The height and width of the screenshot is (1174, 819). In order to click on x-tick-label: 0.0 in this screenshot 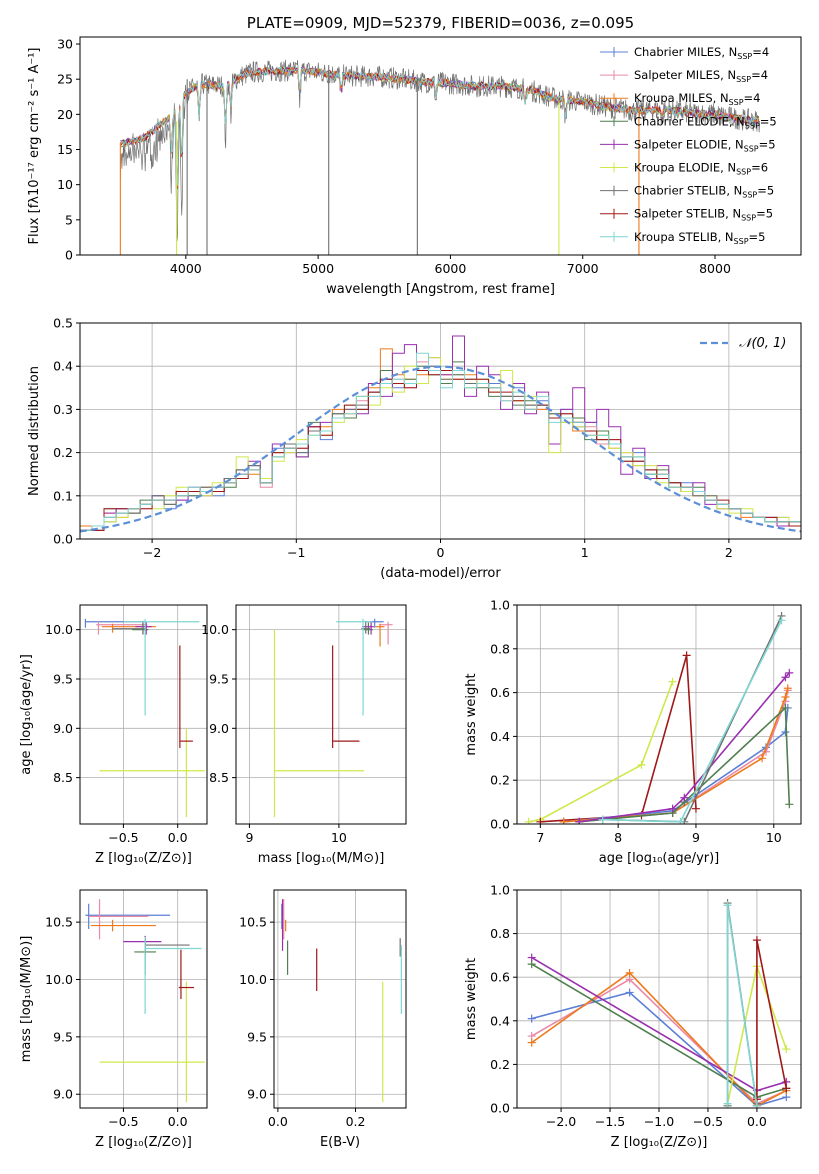, I will do `click(278, 1121)`.